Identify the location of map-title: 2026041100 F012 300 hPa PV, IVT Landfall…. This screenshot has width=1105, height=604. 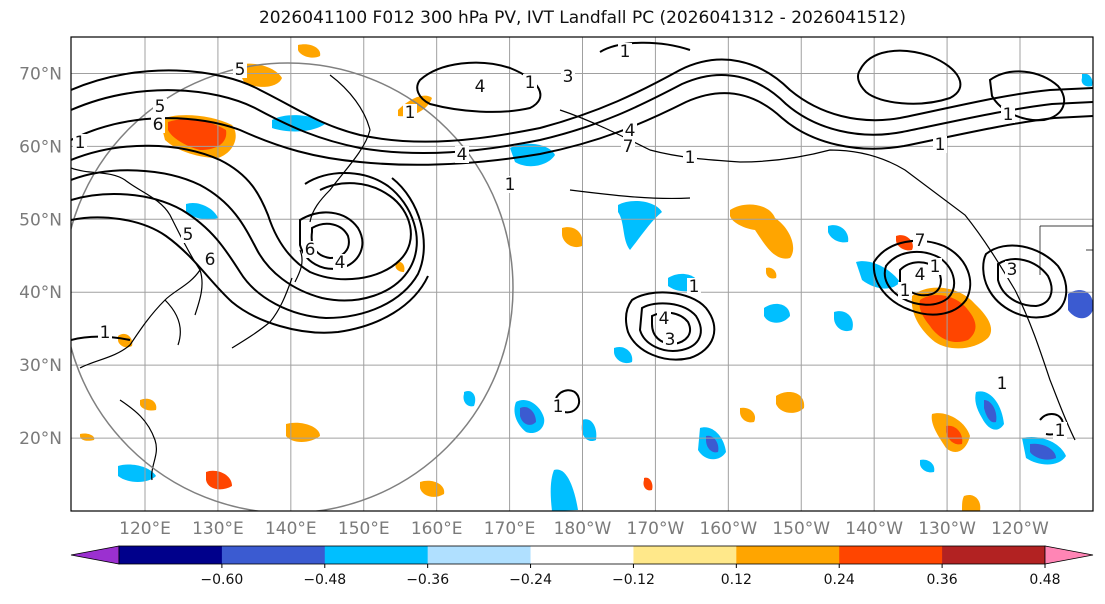
(582, 18).